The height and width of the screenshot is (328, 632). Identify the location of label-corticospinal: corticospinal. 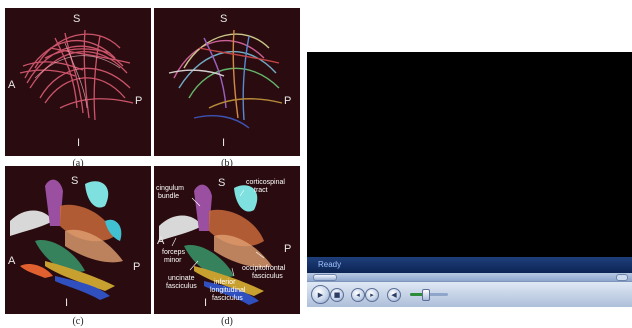
(265, 182).